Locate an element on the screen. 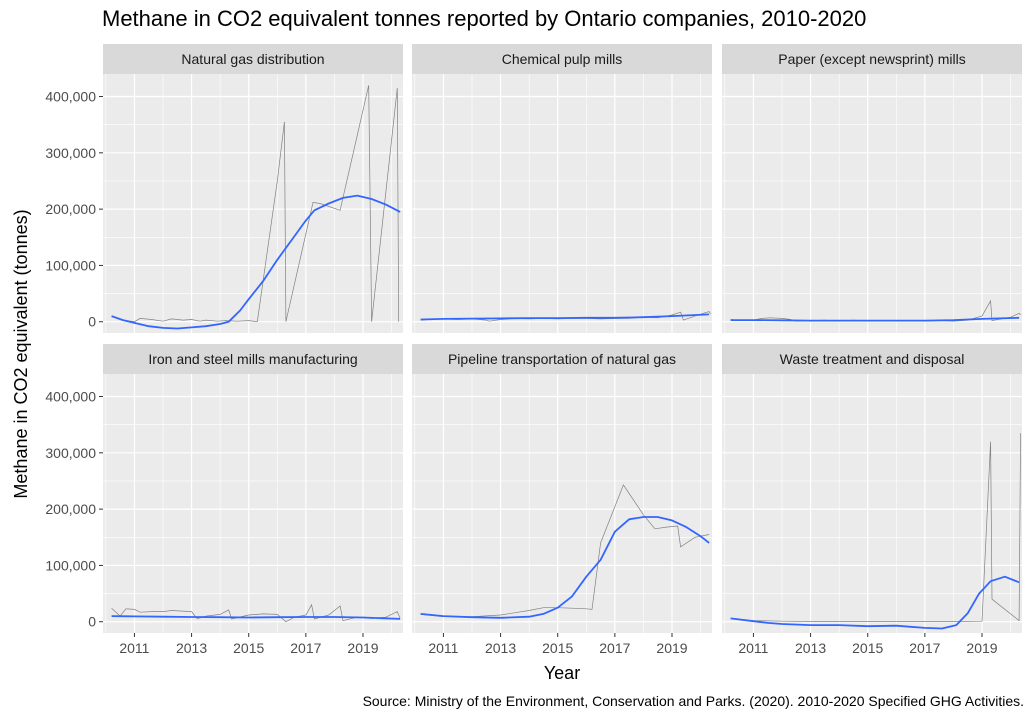  facet-strip-label: Waste treatment and disposal is located at coordinates (872, 359).